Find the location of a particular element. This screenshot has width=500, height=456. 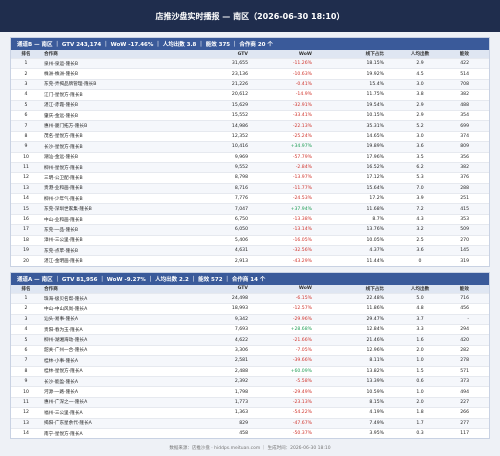

cell: -12.57% is located at coordinates (283, 309).